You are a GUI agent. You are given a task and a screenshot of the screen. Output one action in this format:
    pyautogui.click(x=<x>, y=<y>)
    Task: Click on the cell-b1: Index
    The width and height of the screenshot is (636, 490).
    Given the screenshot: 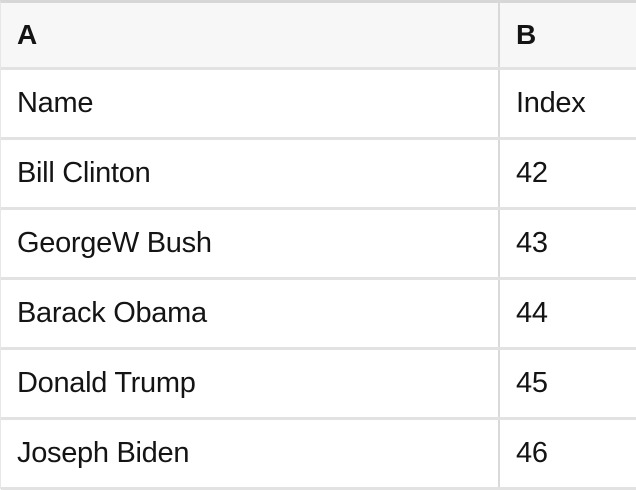 What is the action you would take?
    pyautogui.click(x=567, y=103)
    